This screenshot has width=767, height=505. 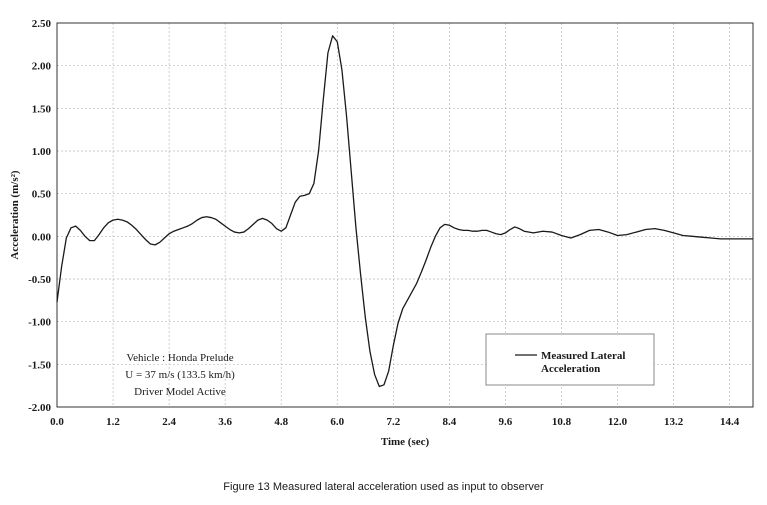 What do you see at coordinates (583, 356) in the screenshot?
I see `legend-label-line-1: Measured Lateral` at bounding box center [583, 356].